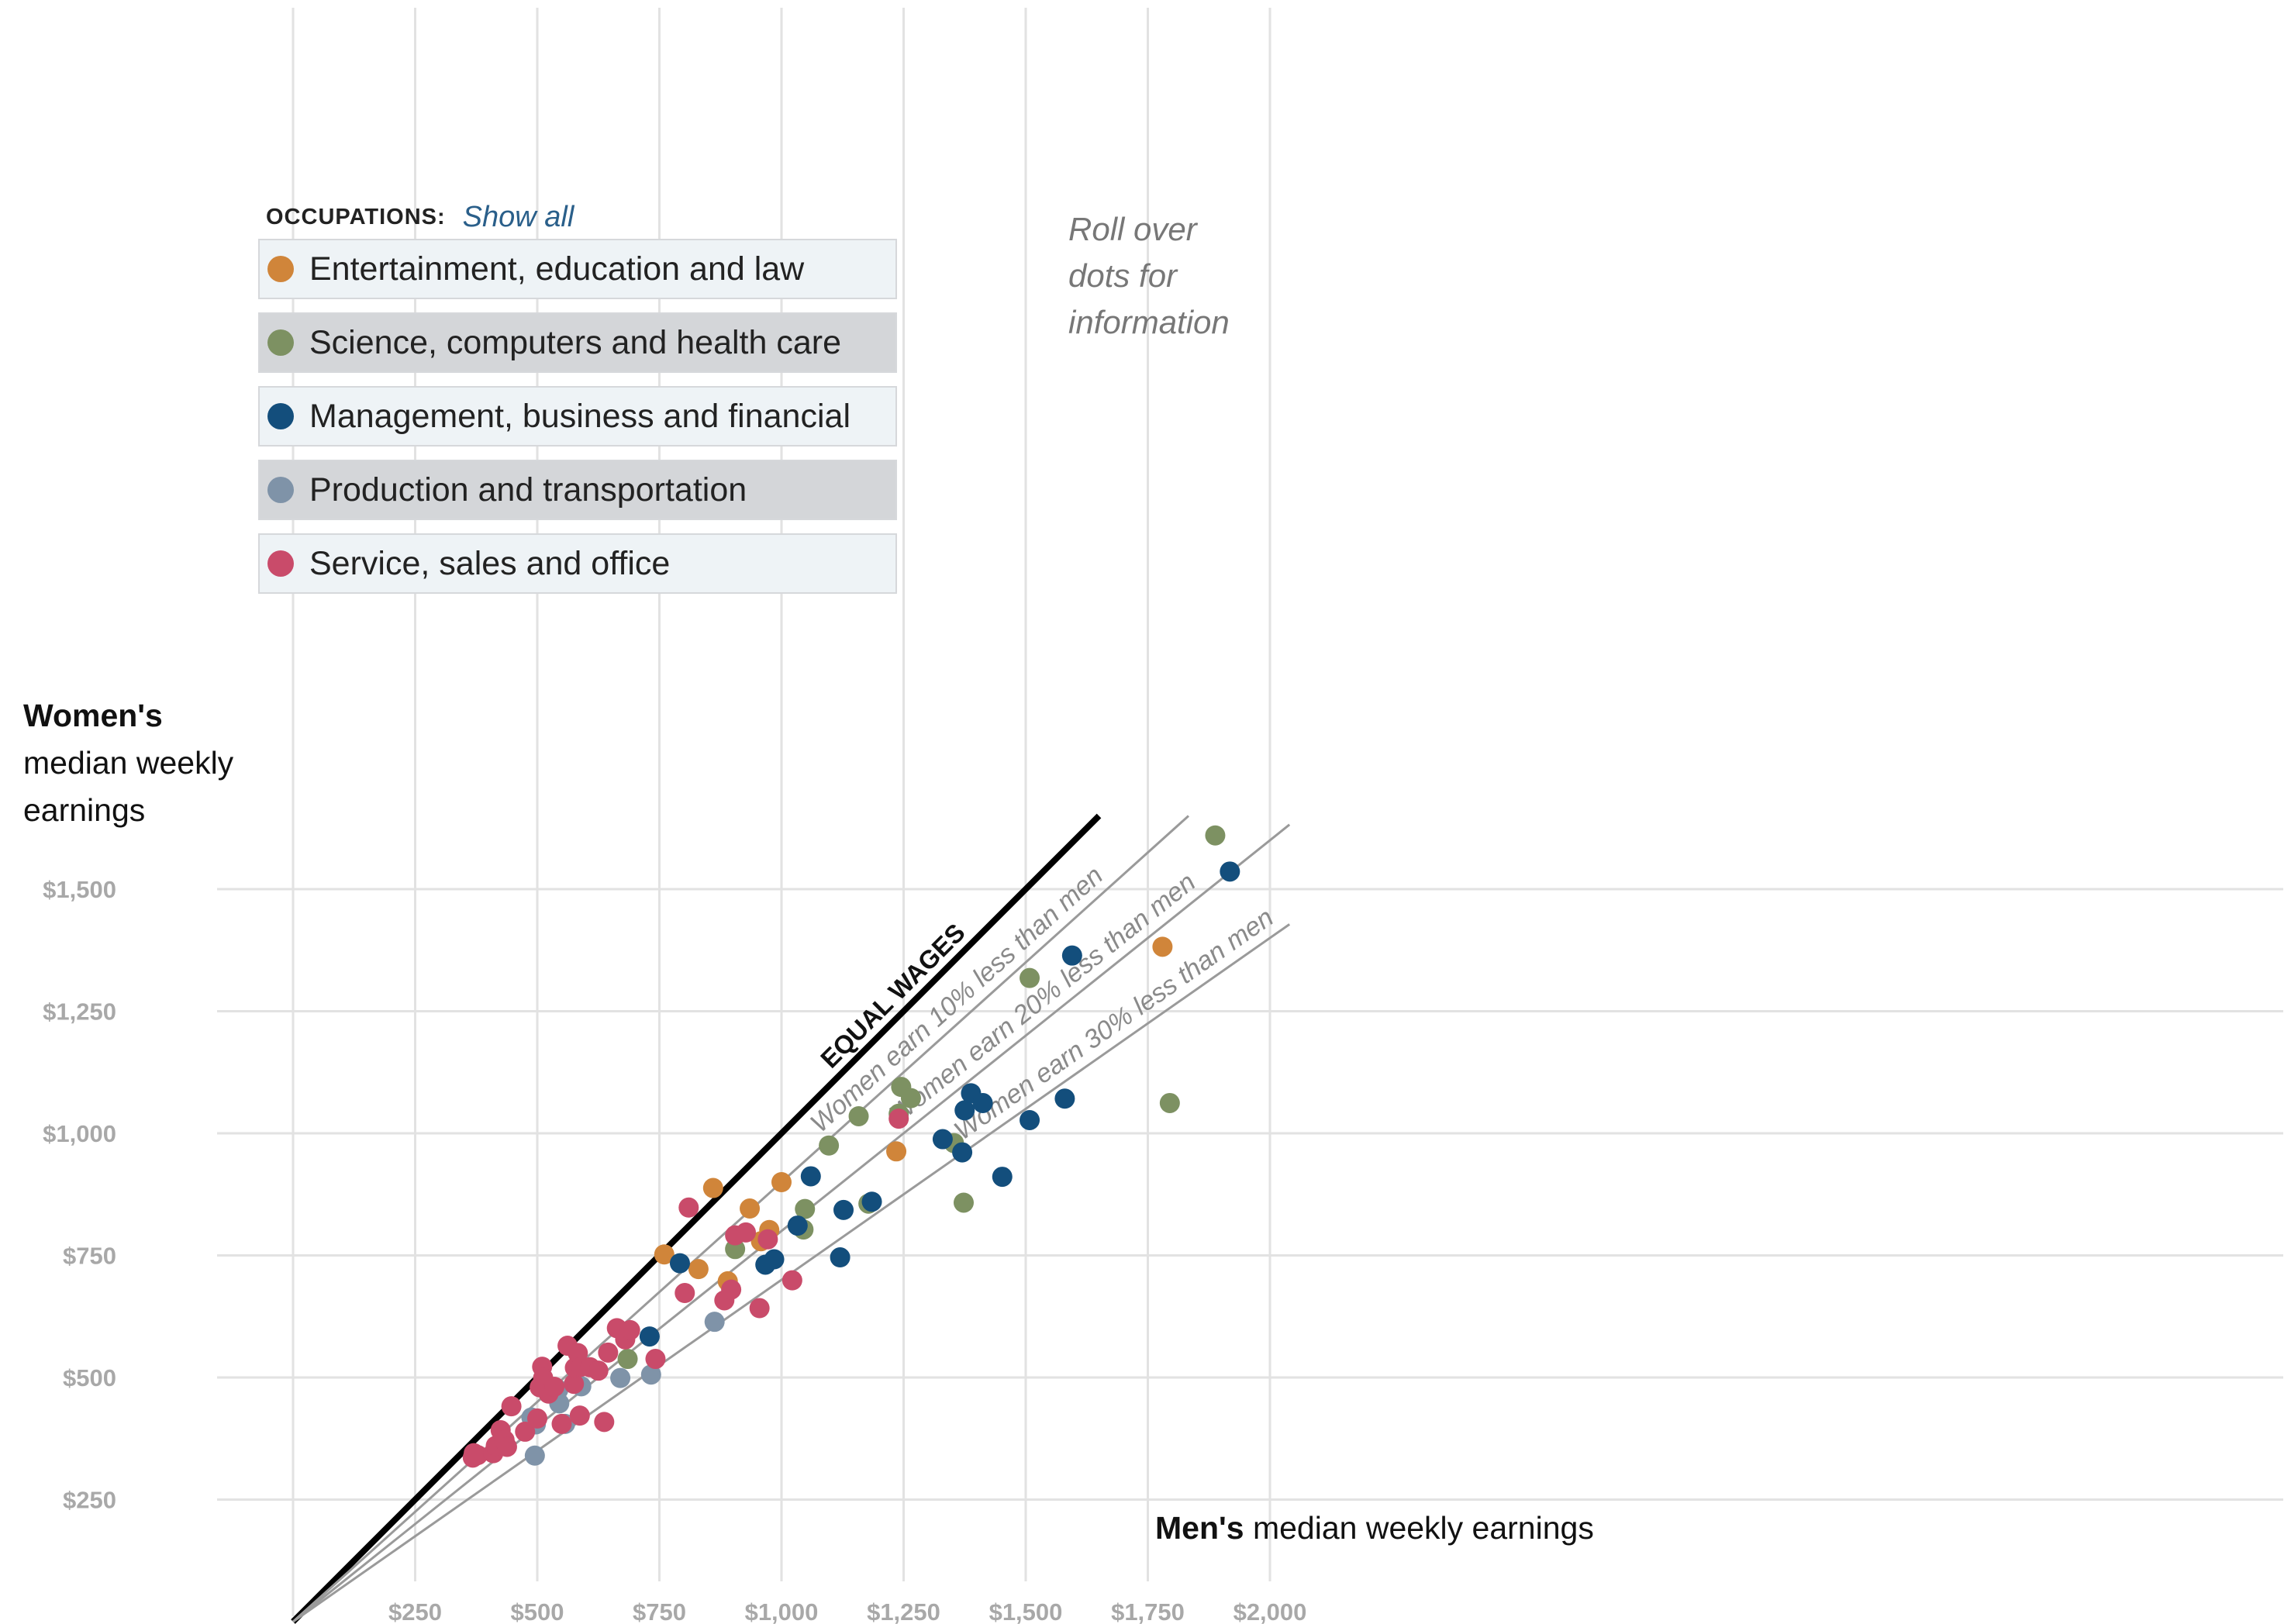 This screenshot has height=1624, width=2291. I want to click on y-axis-label-line2: median weekly, so click(128, 763).